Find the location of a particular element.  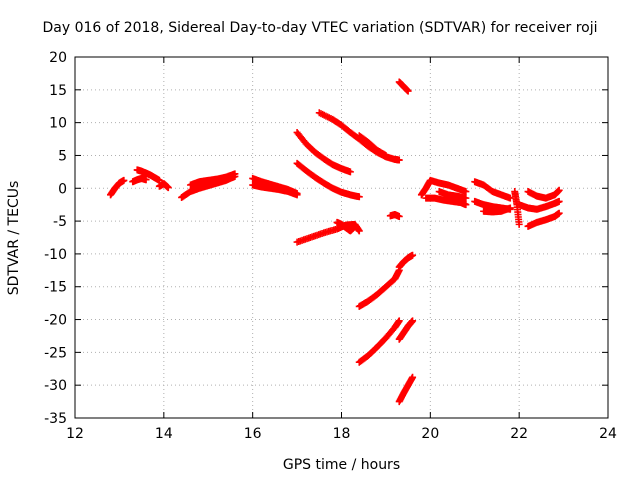

y-tick-label: -35 is located at coordinates (55, 419).